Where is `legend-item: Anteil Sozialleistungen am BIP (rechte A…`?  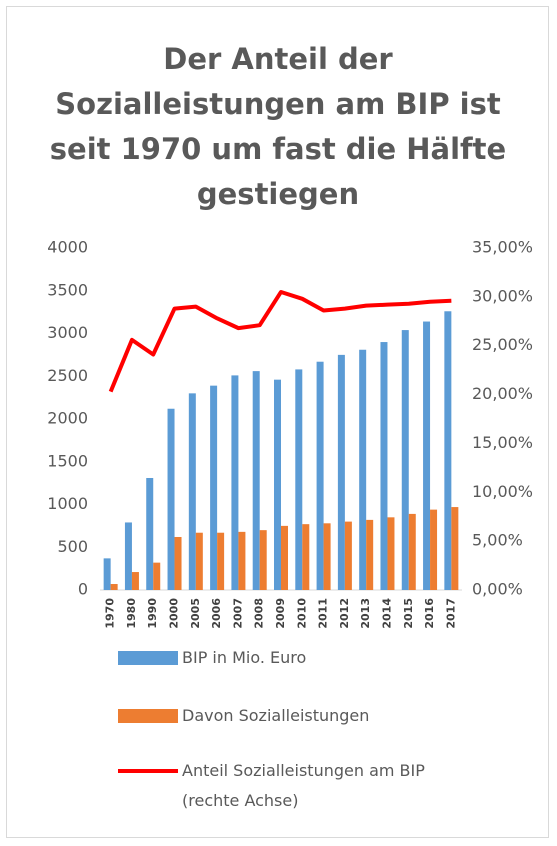
legend-item: Anteil Sozialleistungen am BIP (rechte A… is located at coordinates (280, 786).